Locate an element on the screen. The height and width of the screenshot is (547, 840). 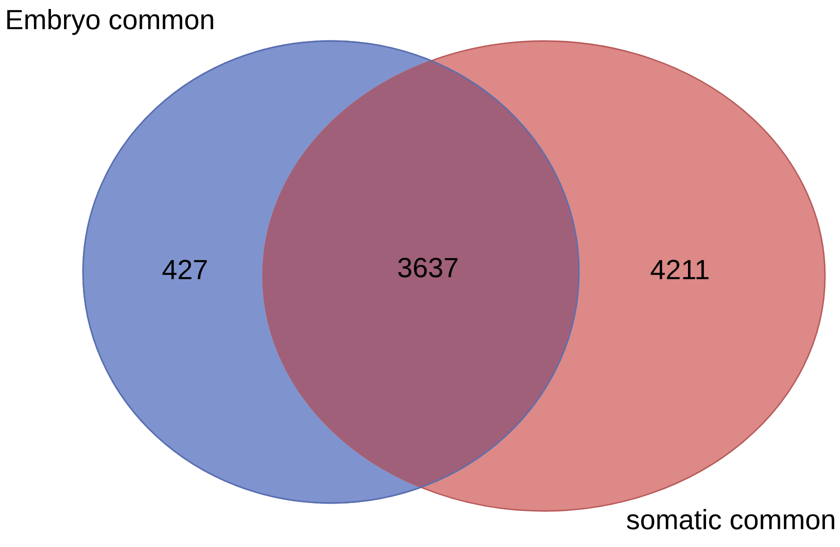
data-label: 3637 is located at coordinates (428, 268).